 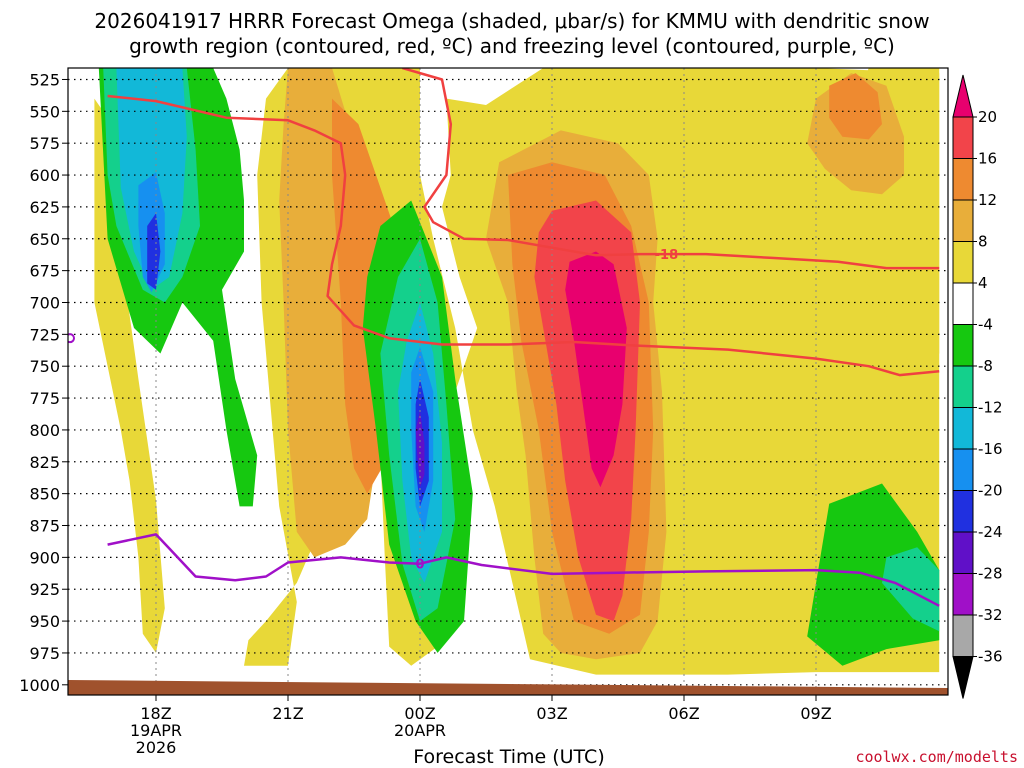 I want to click on xtick-label-21-0: 21Z, so click(x=287, y=713).